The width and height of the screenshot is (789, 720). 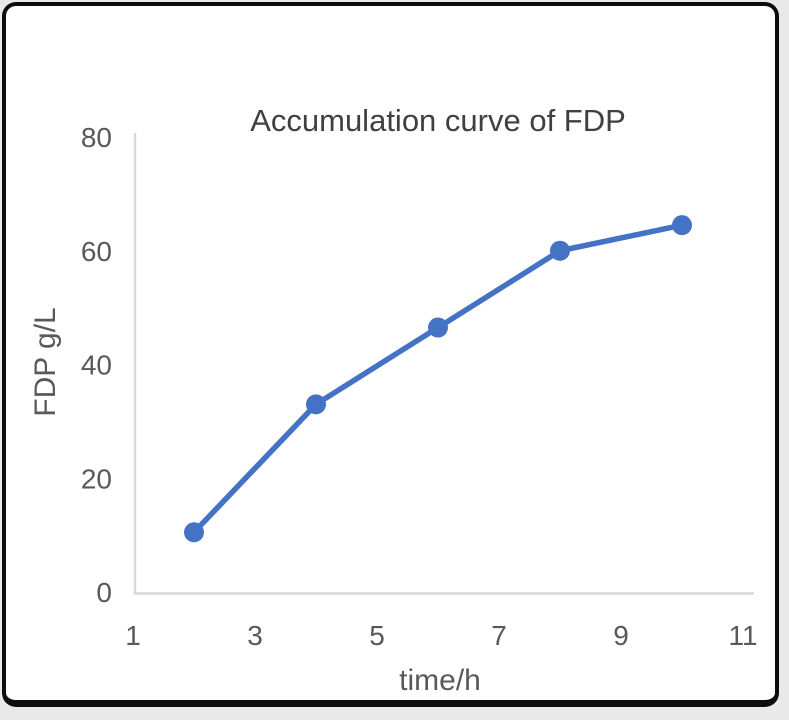 What do you see at coordinates (440, 680) in the screenshot?
I see `x-axis-title: time/h` at bounding box center [440, 680].